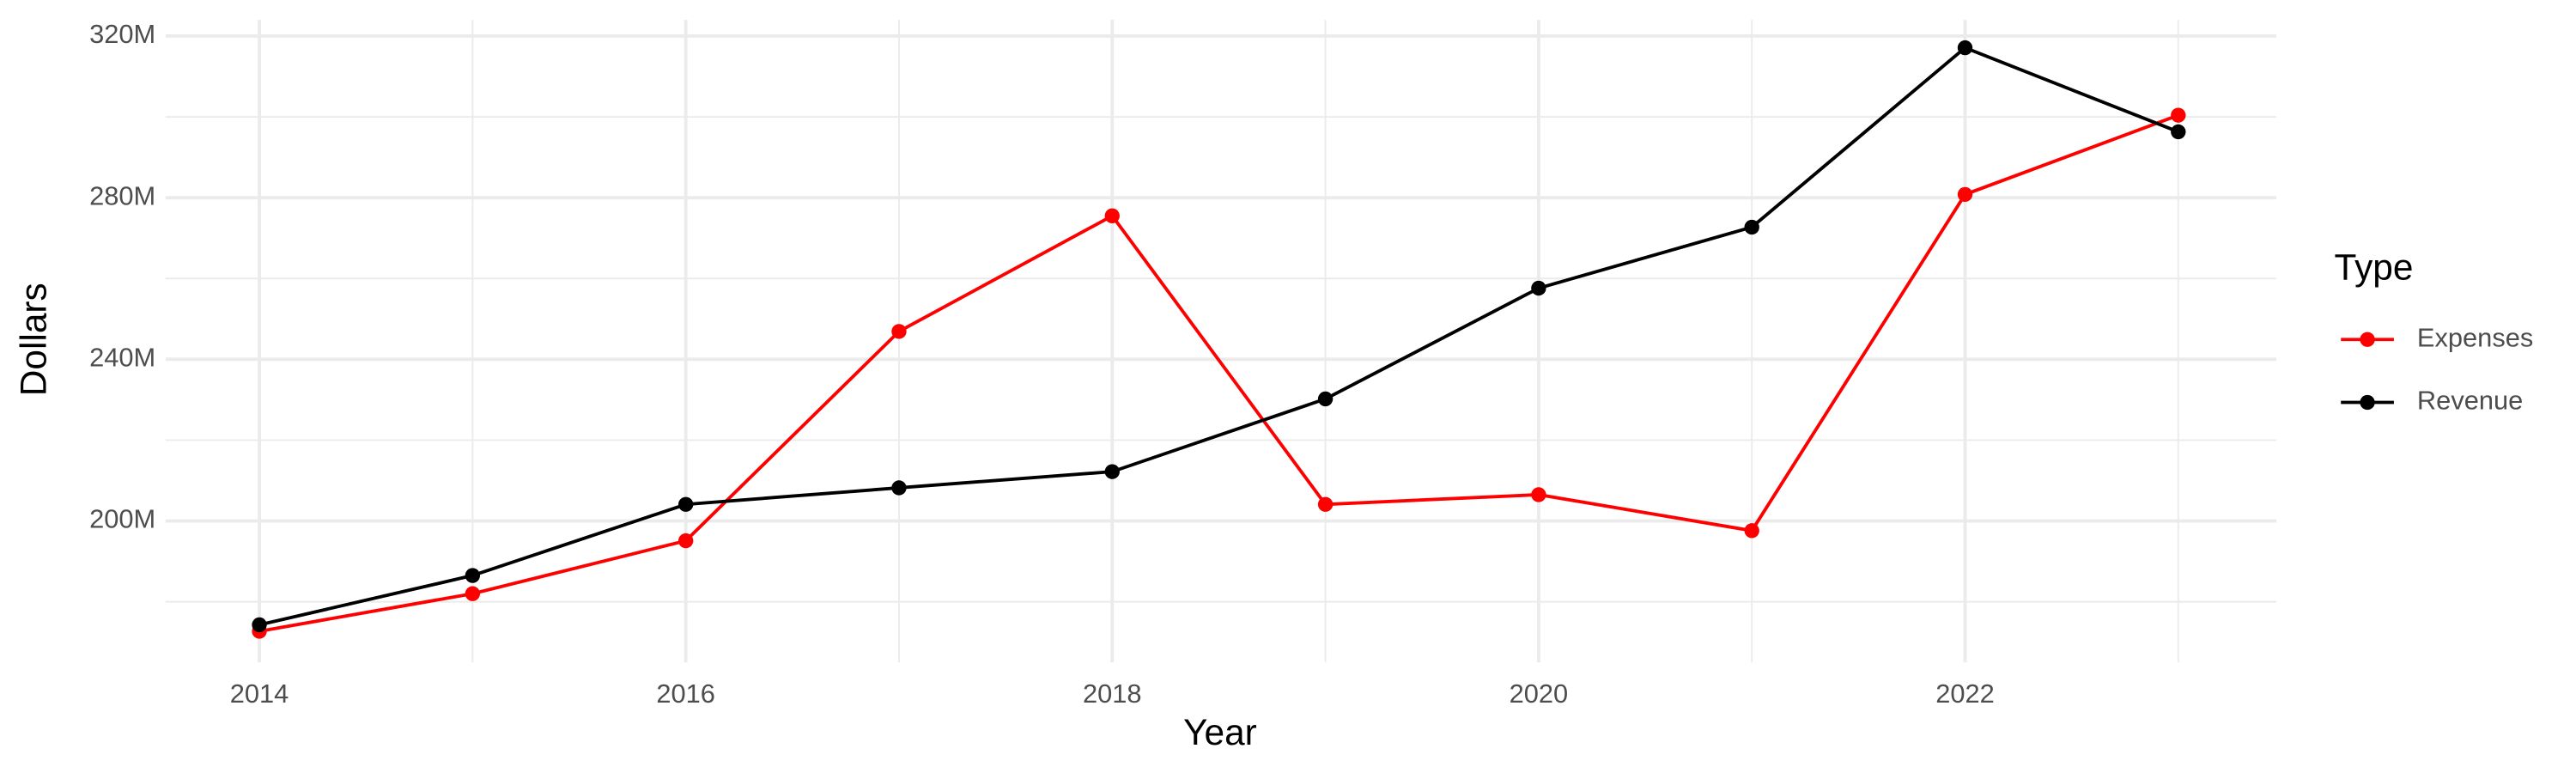  I want to click on x-tick-label: 2016, so click(685, 694).